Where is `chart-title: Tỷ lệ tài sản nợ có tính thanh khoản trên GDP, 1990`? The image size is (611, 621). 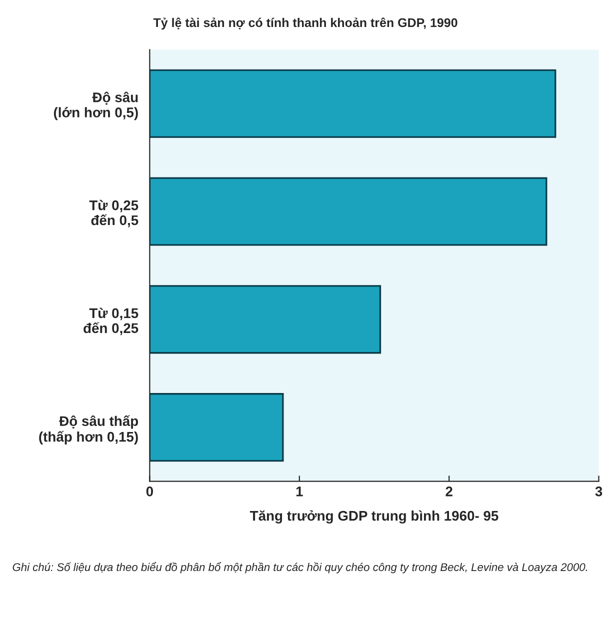
chart-title: Tỷ lệ tài sản nợ có tính thanh khoản trên GDP, 1990 is located at coordinates (305, 24).